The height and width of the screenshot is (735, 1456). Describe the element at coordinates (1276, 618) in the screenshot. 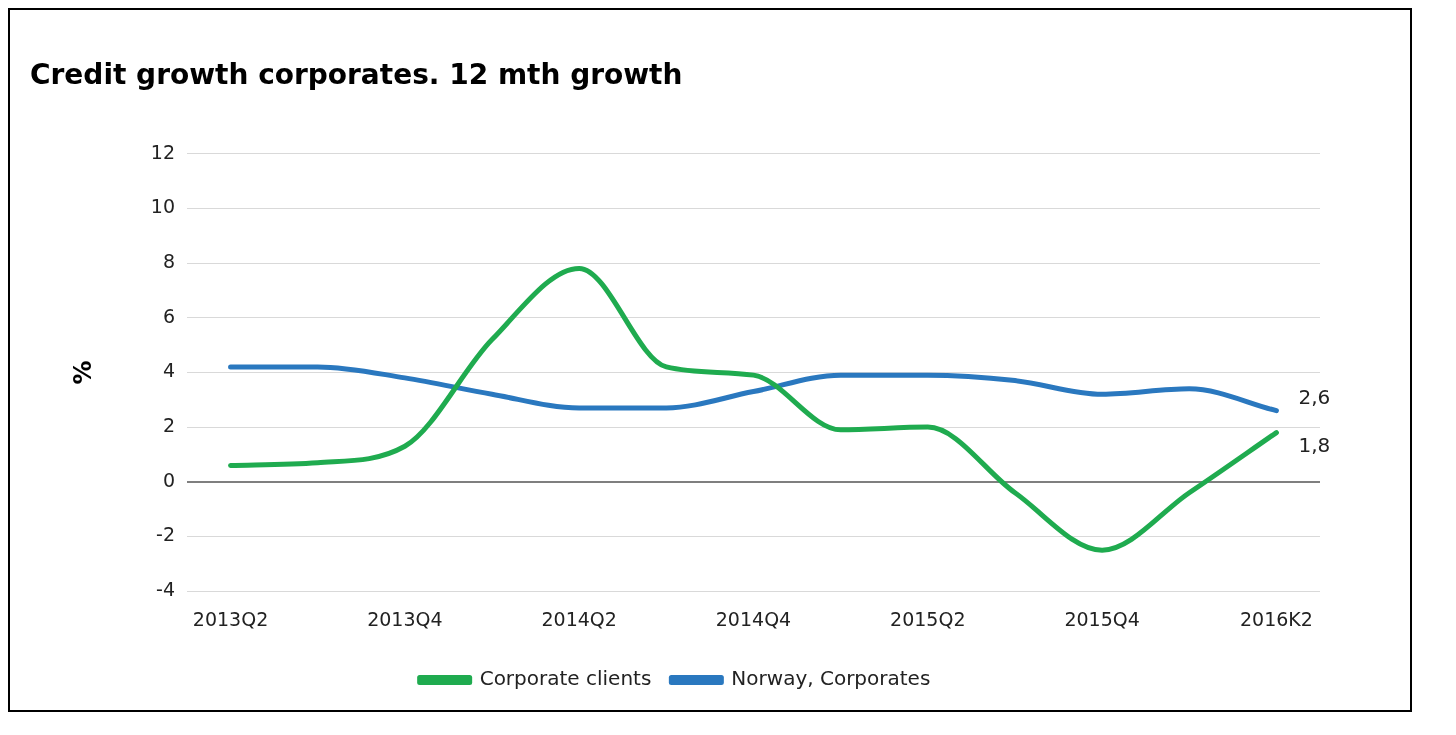

I see `x-tick-label: 2016K2` at that location.